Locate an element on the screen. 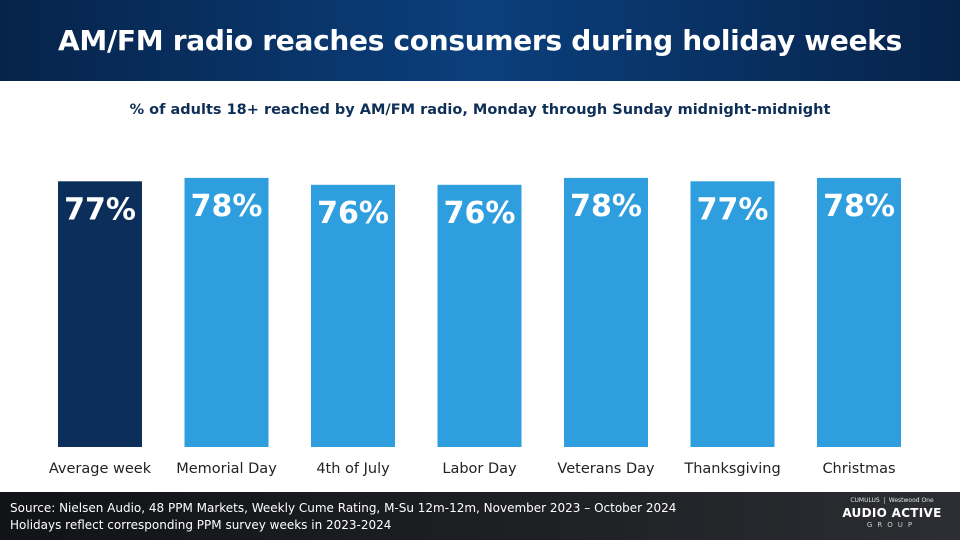 Image resolution: width=960 pixels, height=540 pixels. logo-brands: CUMULUS Westwood One is located at coordinates (892, 500).